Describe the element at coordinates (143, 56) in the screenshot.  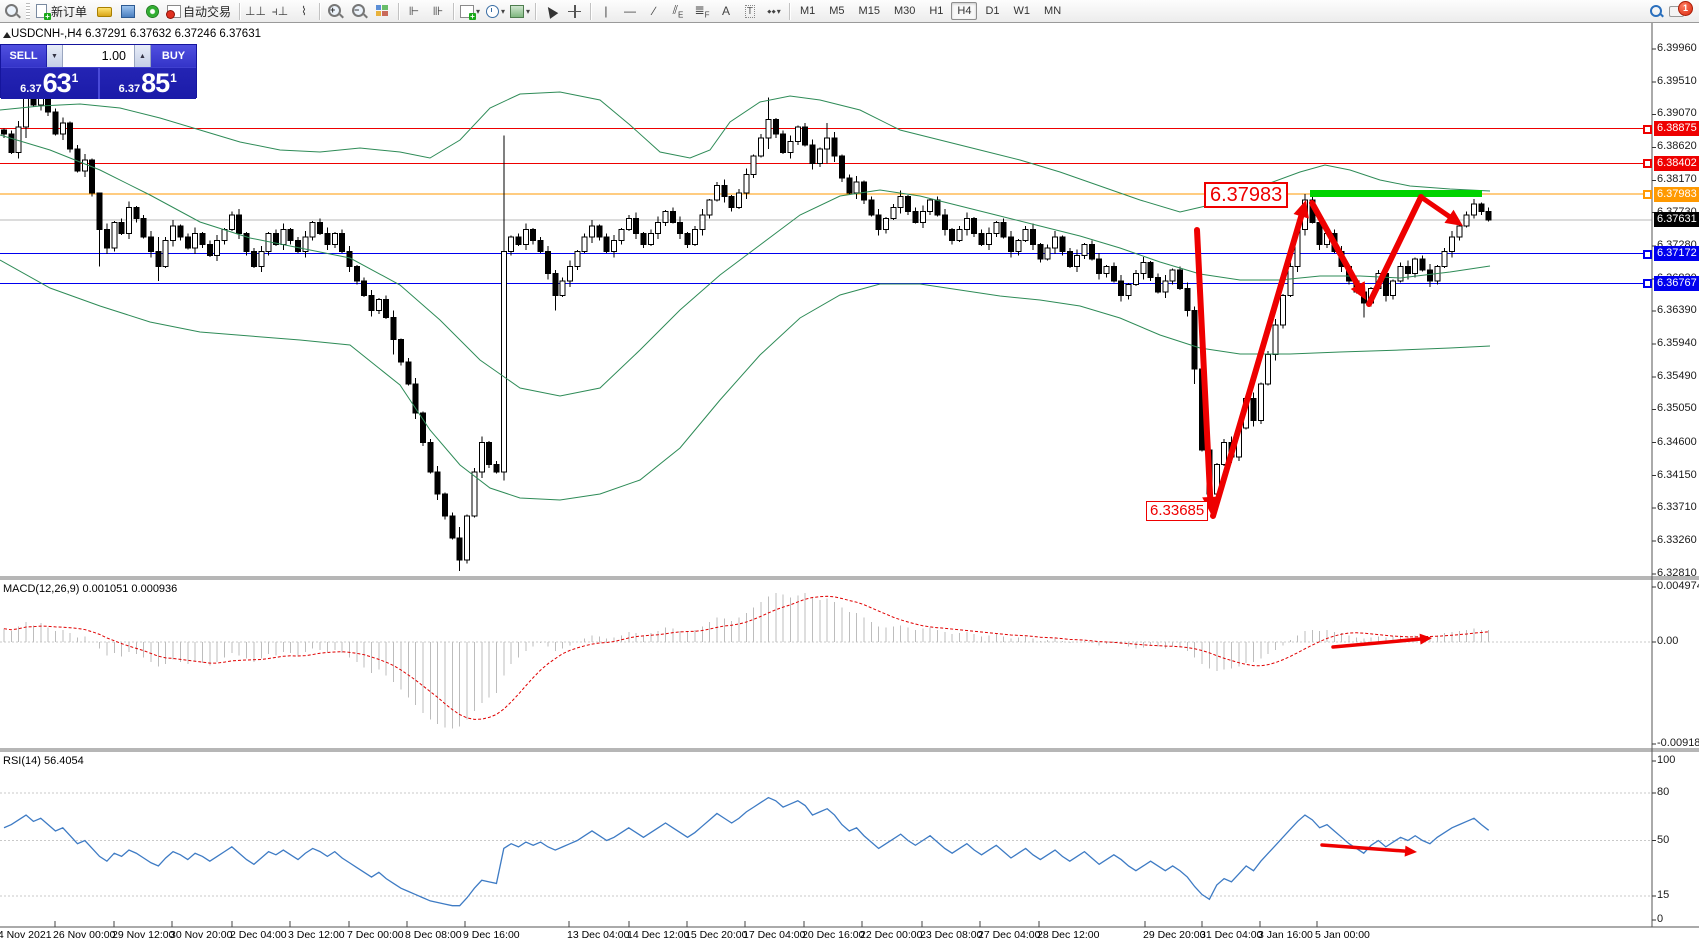
I see `volume-increase-button: ▲` at that location.